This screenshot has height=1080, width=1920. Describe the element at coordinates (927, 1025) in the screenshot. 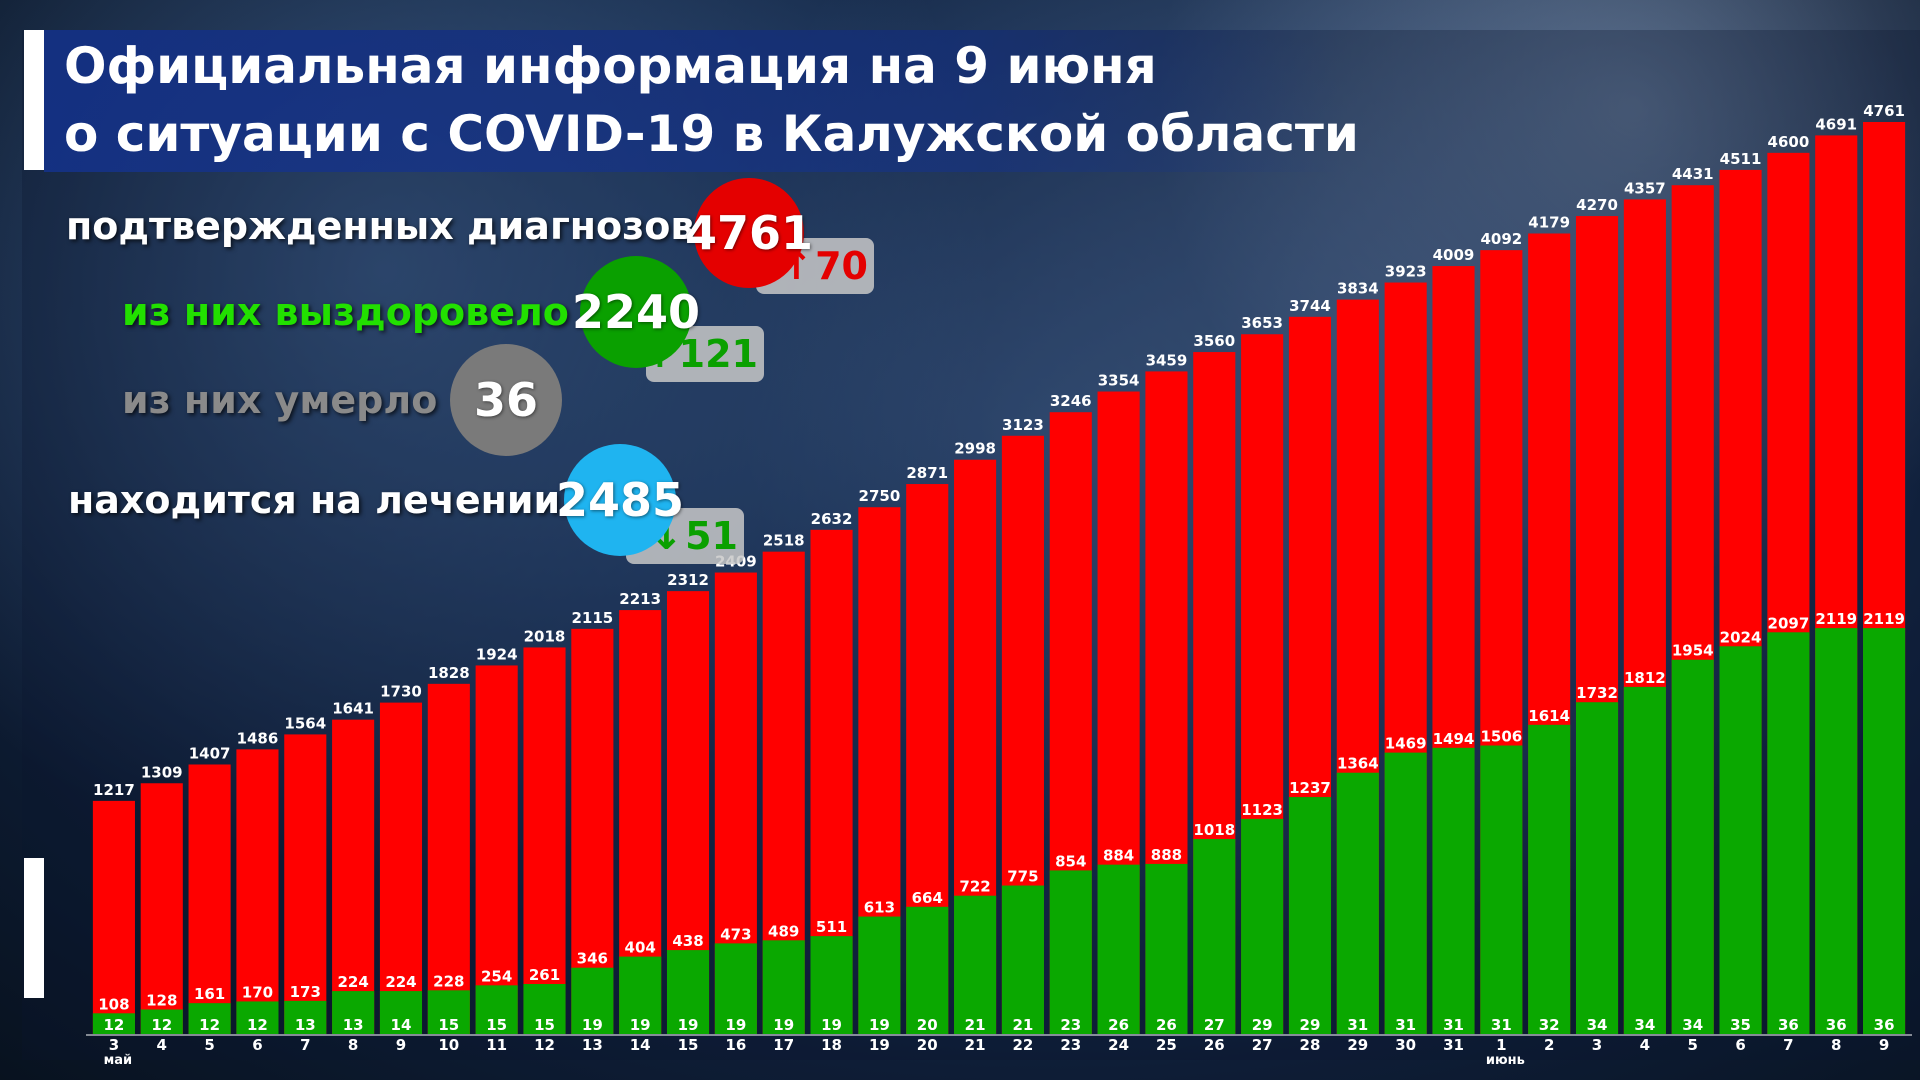

I see `died-value-label: 20` at that location.